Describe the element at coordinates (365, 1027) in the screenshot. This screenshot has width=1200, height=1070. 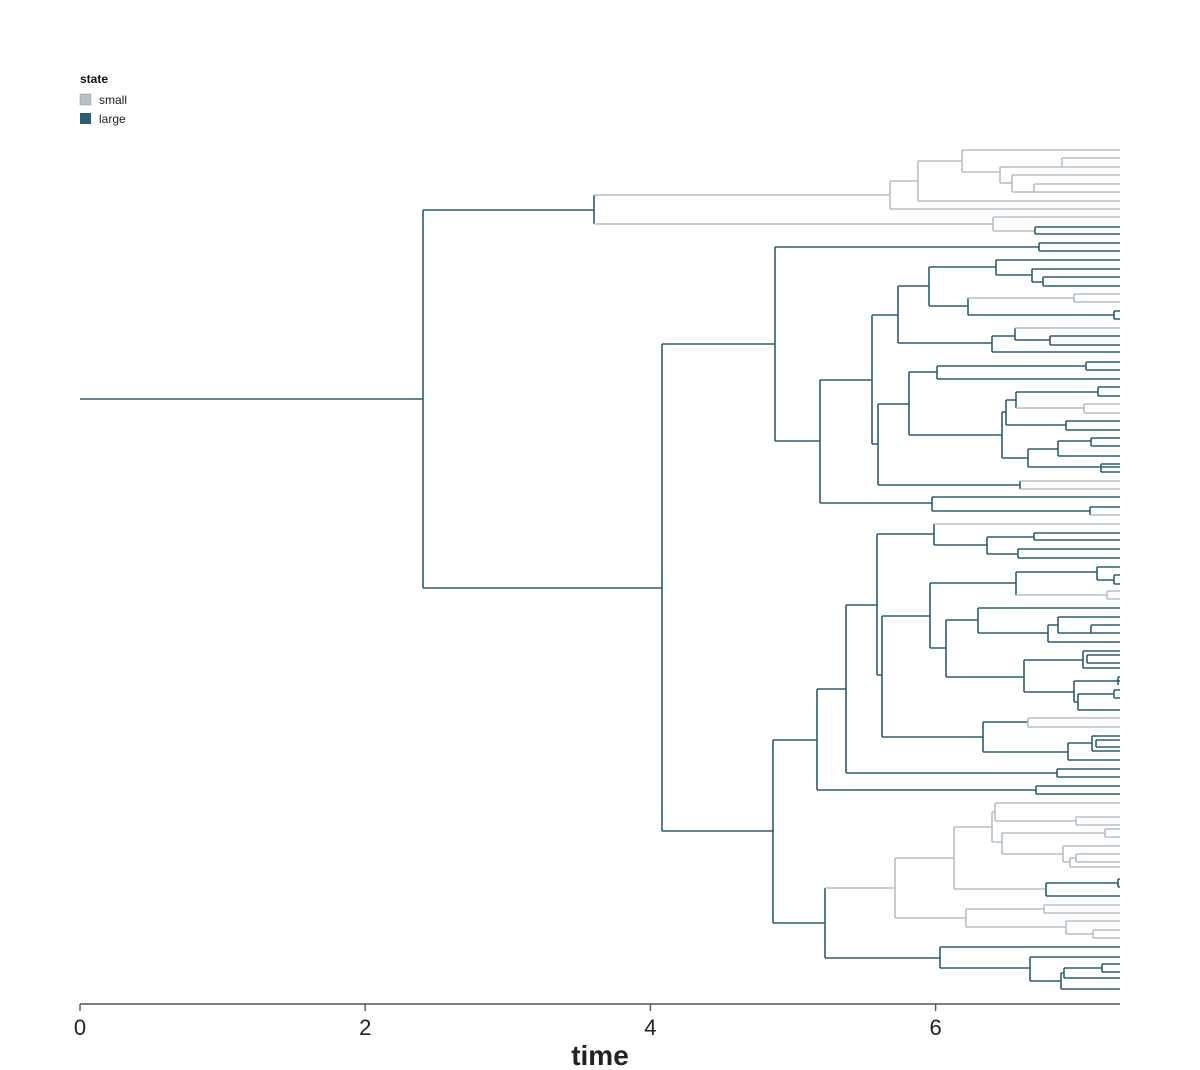
I see `x-axis-tick-label: 2` at that location.